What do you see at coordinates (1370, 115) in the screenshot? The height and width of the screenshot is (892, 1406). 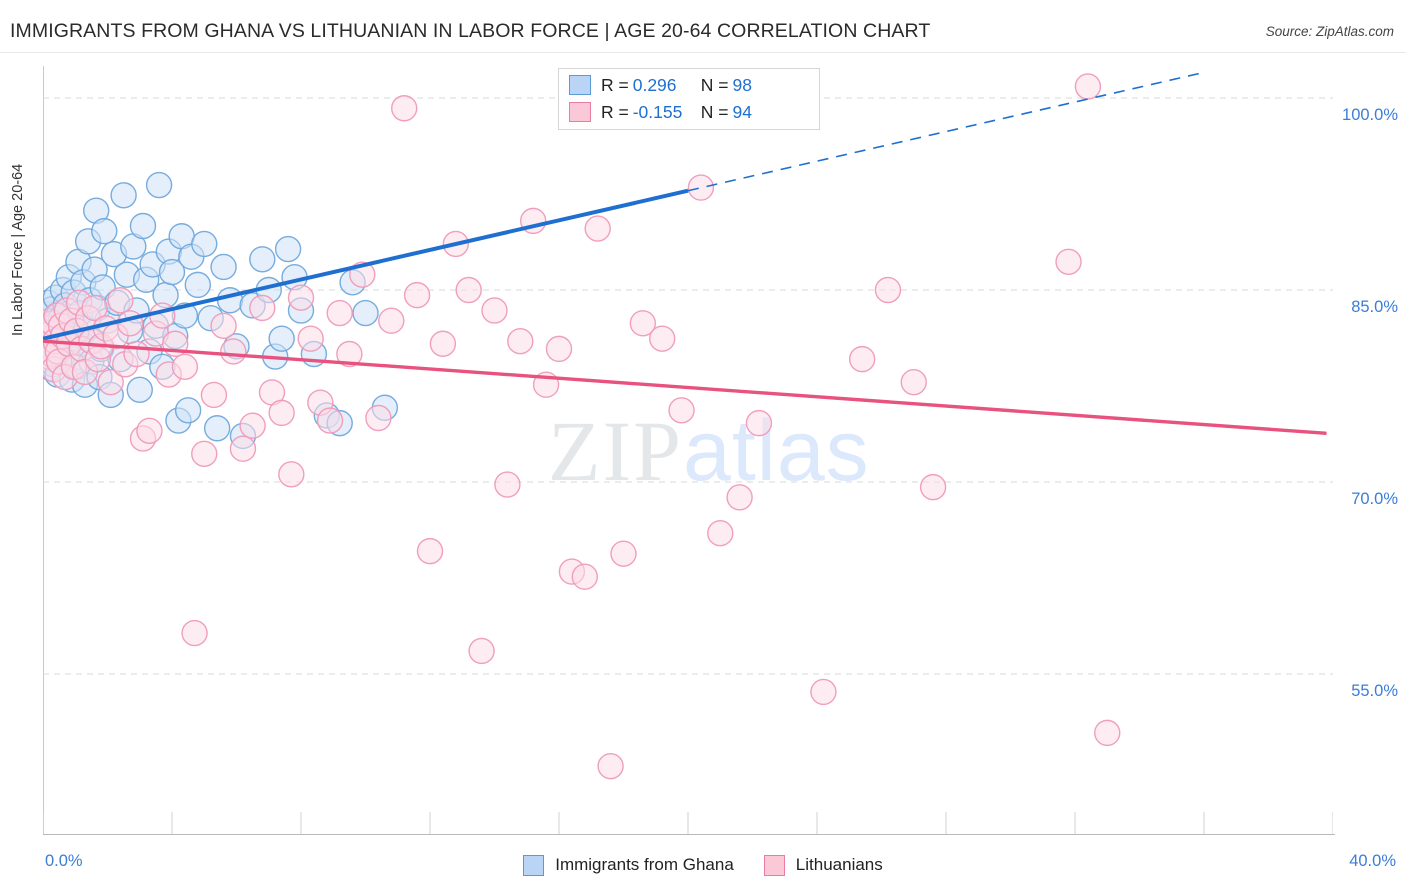 I see `y-tick-label: 100.0%` at bounding box center [1370, 115].